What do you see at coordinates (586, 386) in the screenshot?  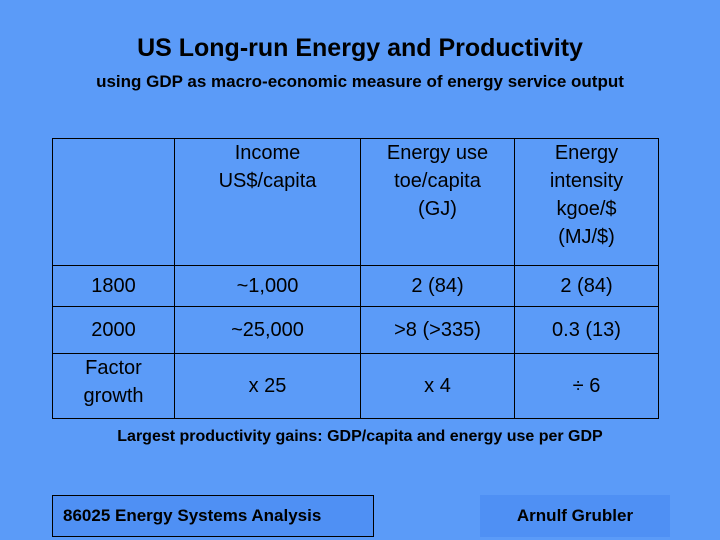 I see `table-cell: ÷ 6` at bounding box center [586, 386].